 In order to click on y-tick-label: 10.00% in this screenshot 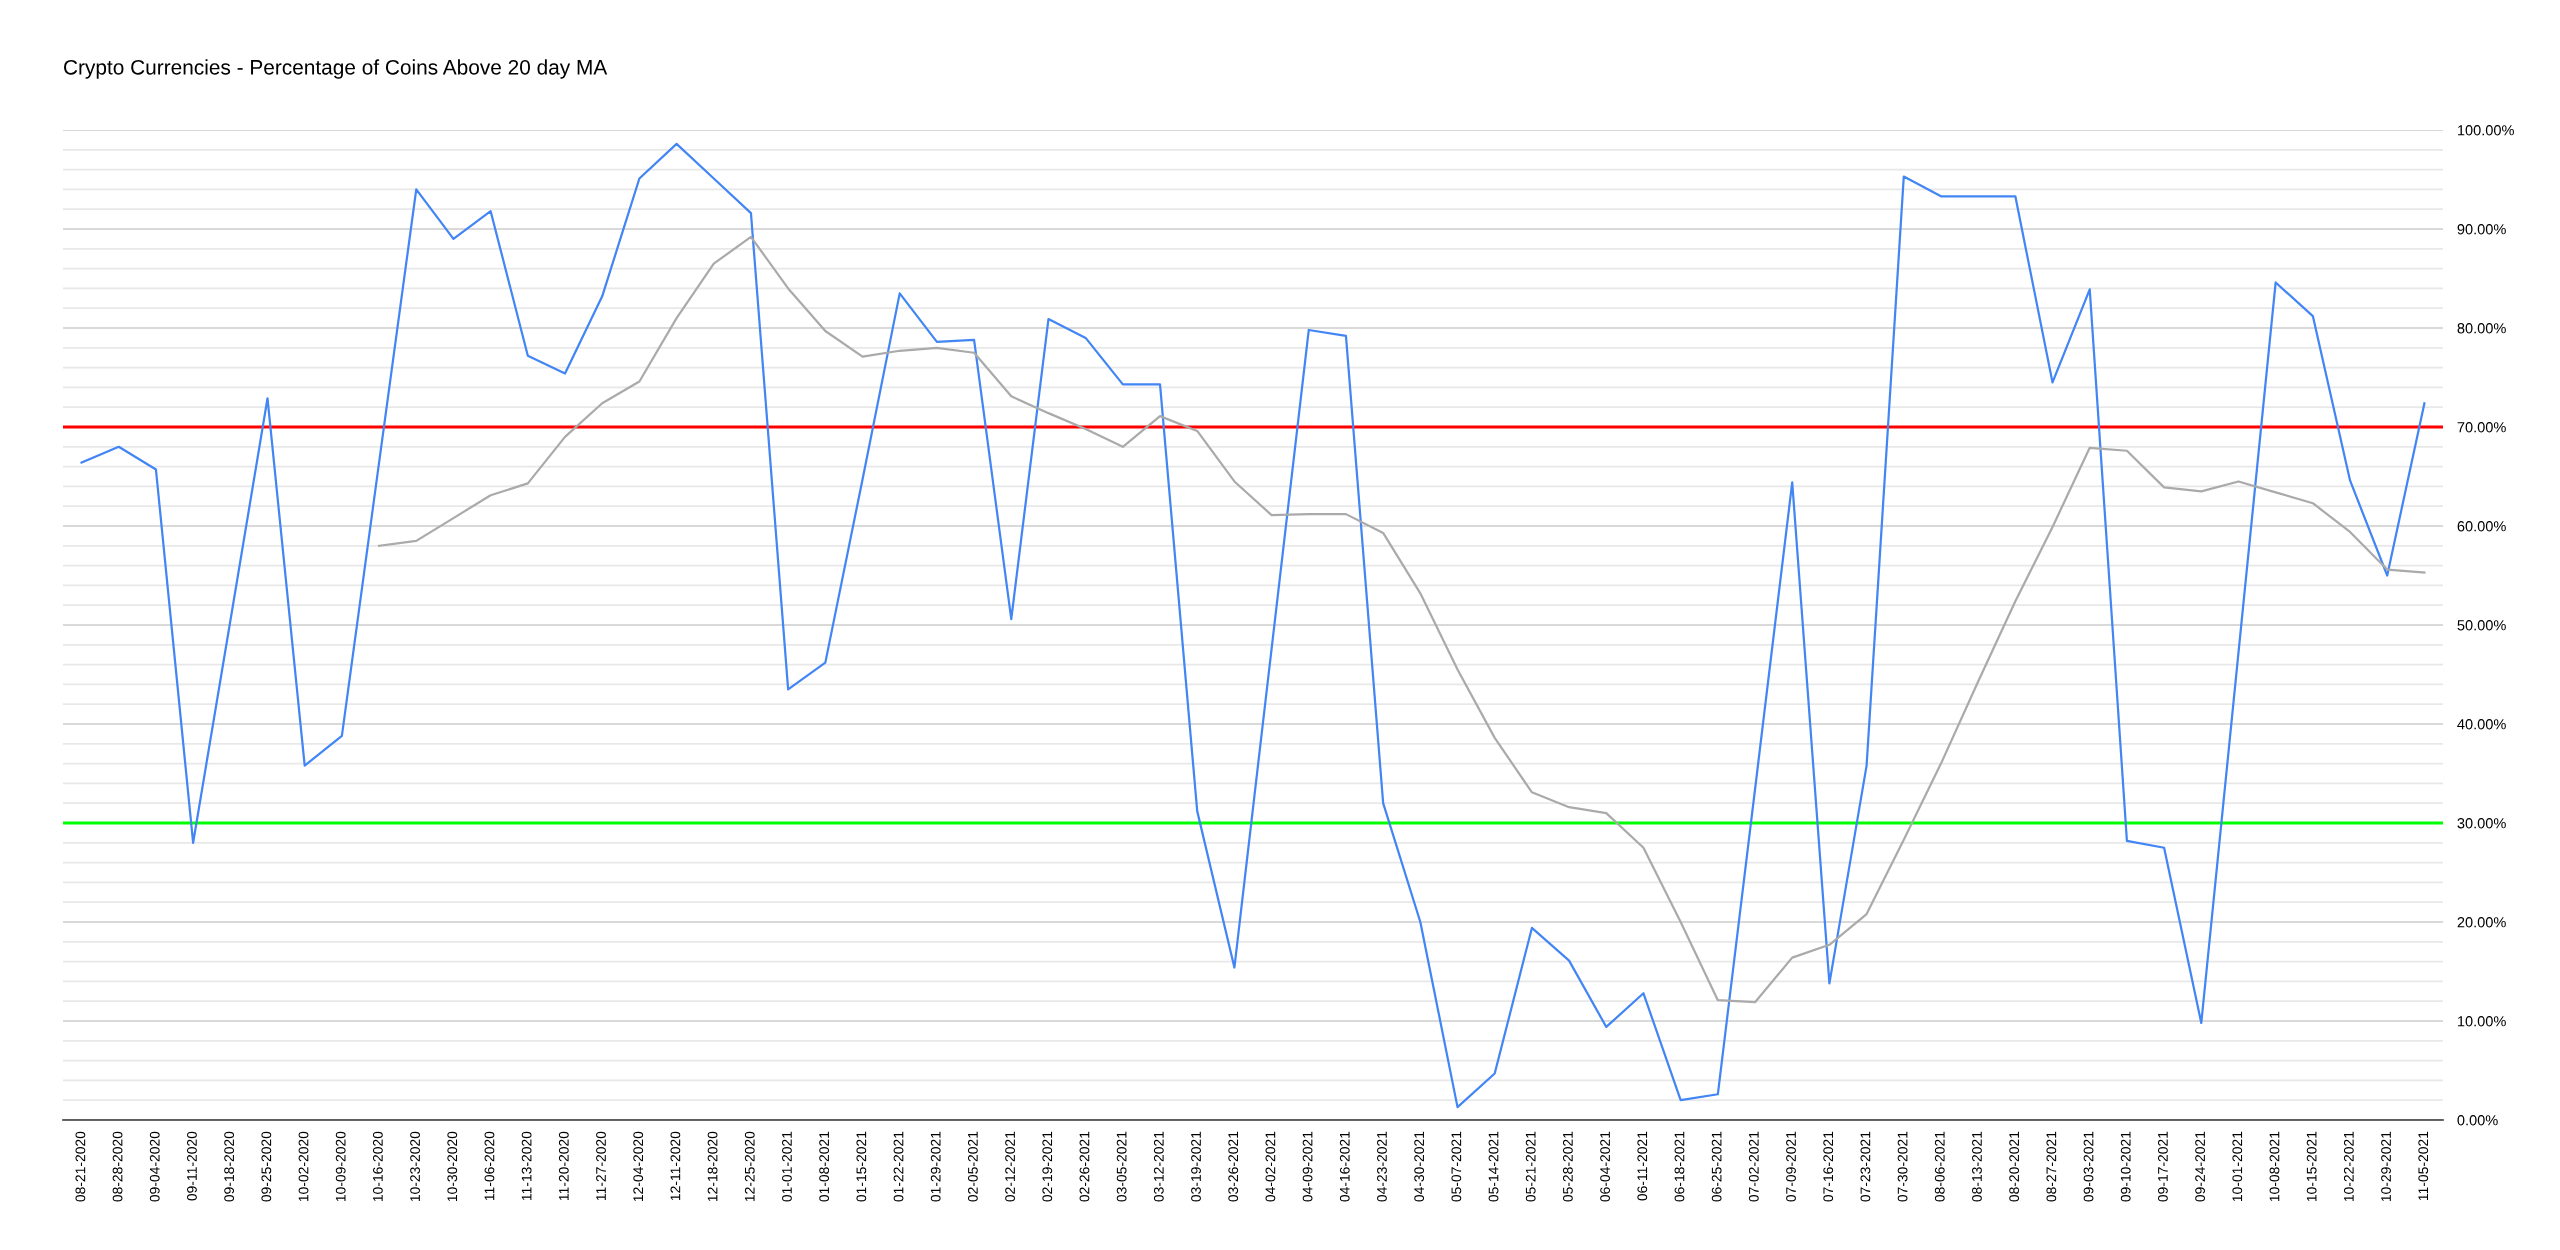, I will do `click(2482, 1021)`.